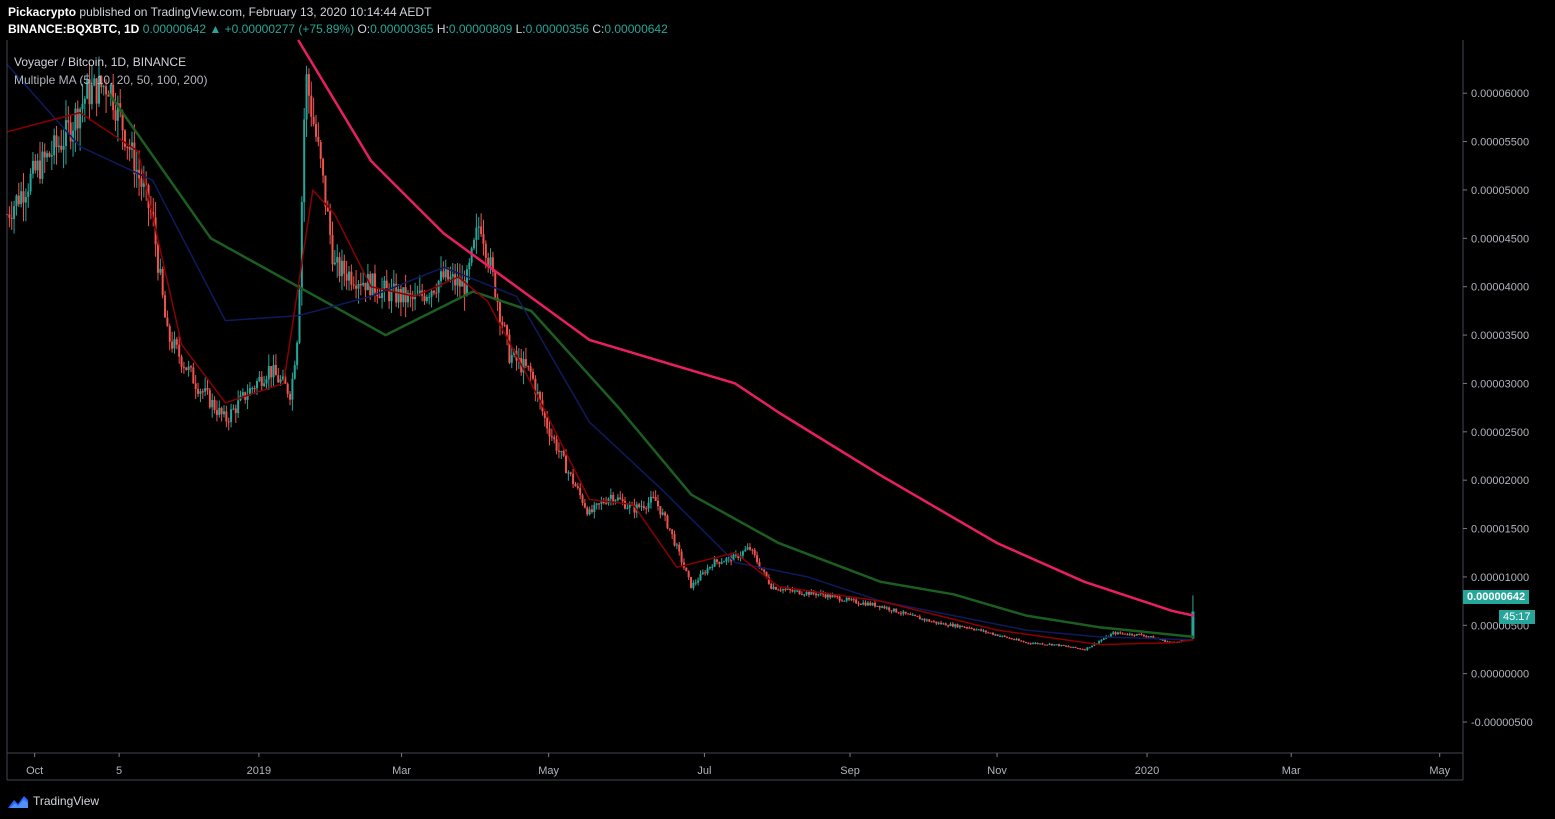  I want to click on x-tick-label: Jul, so click(704, 771).